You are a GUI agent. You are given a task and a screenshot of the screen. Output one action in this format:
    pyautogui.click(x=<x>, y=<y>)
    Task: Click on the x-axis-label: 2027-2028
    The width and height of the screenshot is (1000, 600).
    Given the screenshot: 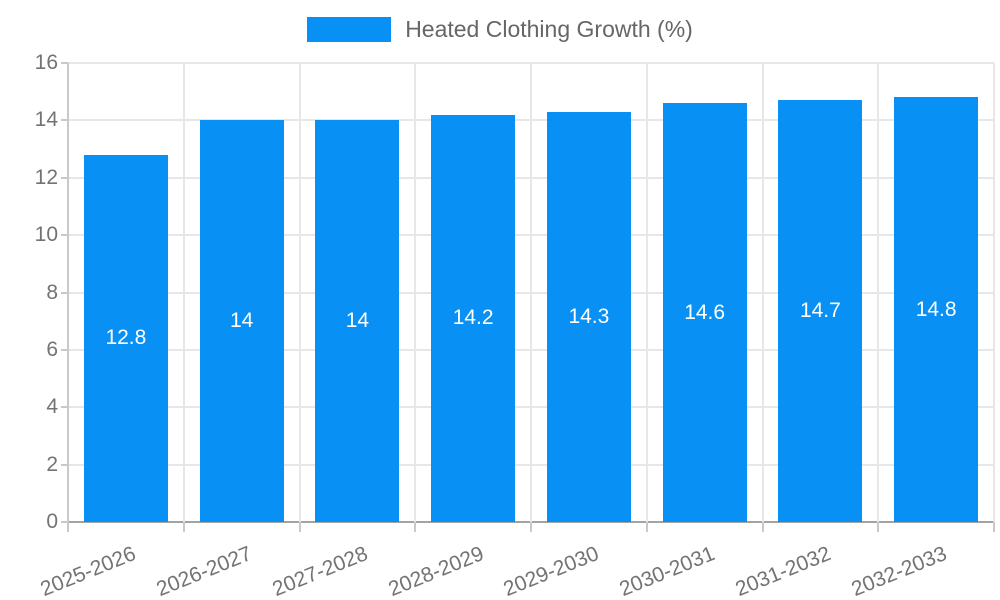 What is the action you would take?
    pyautogui.click(x=320, y=571)
    